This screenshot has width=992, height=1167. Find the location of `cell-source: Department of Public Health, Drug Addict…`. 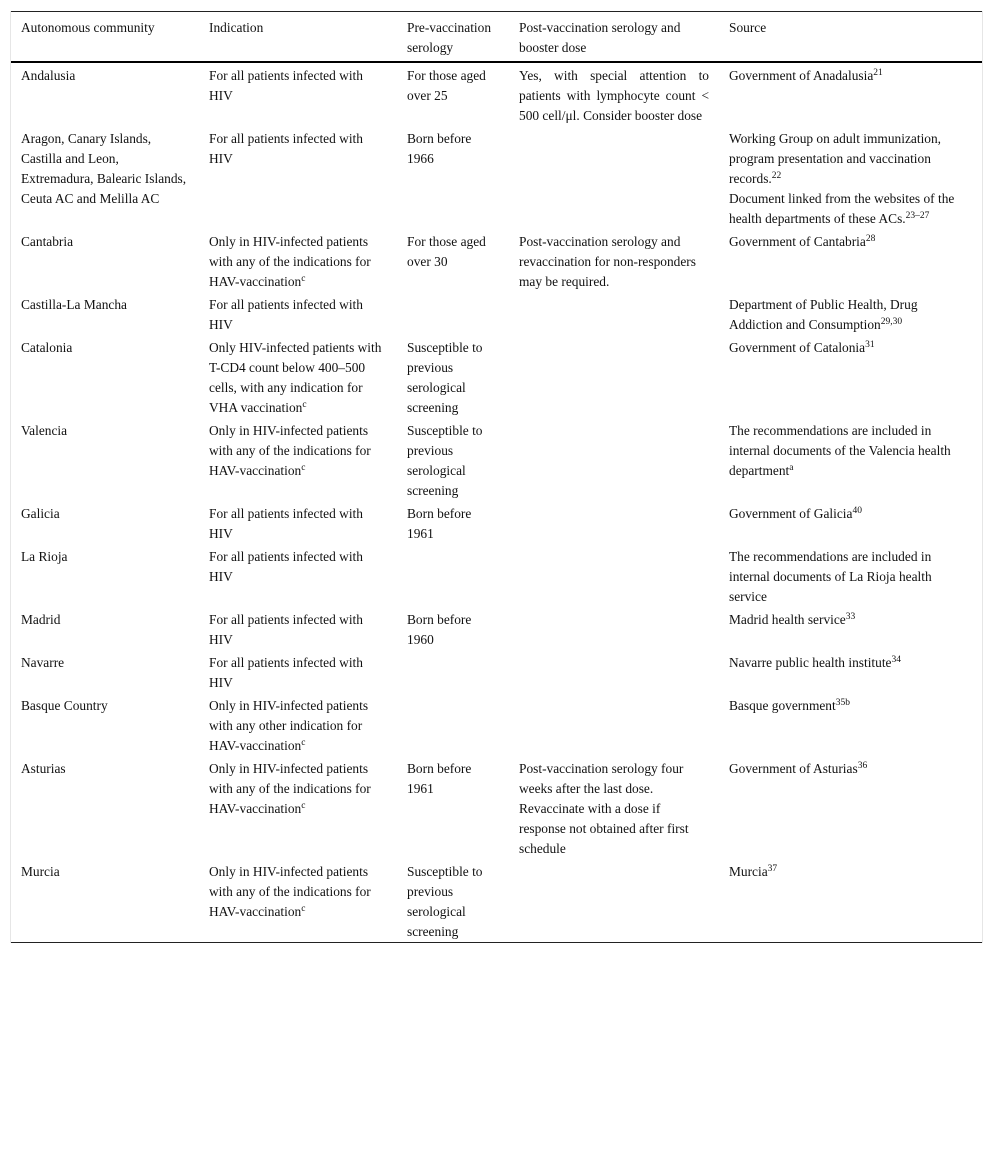

cell-source: Department of Public Health, Drug Addict… is located at coordinates (850, 313).